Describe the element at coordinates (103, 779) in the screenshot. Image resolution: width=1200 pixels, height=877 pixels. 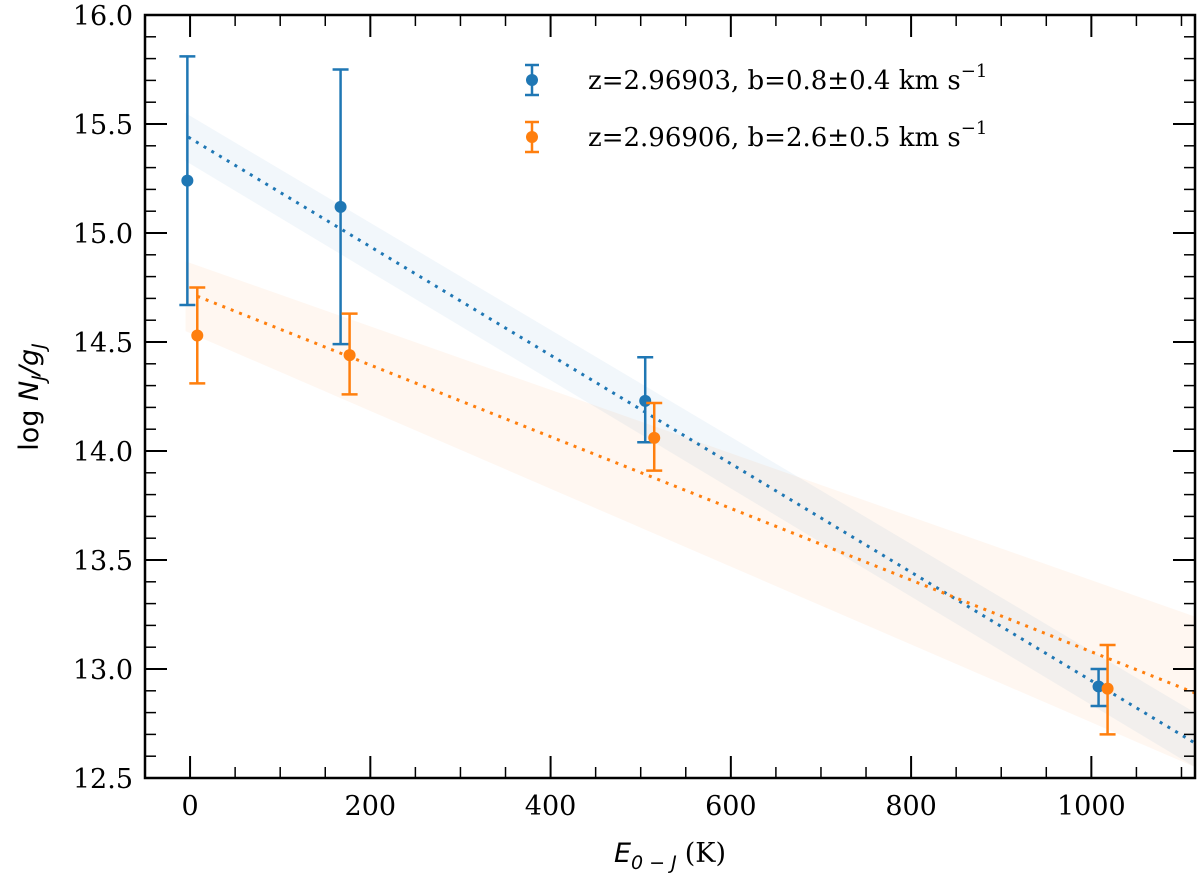
I see `y-tick-label: 12.5` at that location.